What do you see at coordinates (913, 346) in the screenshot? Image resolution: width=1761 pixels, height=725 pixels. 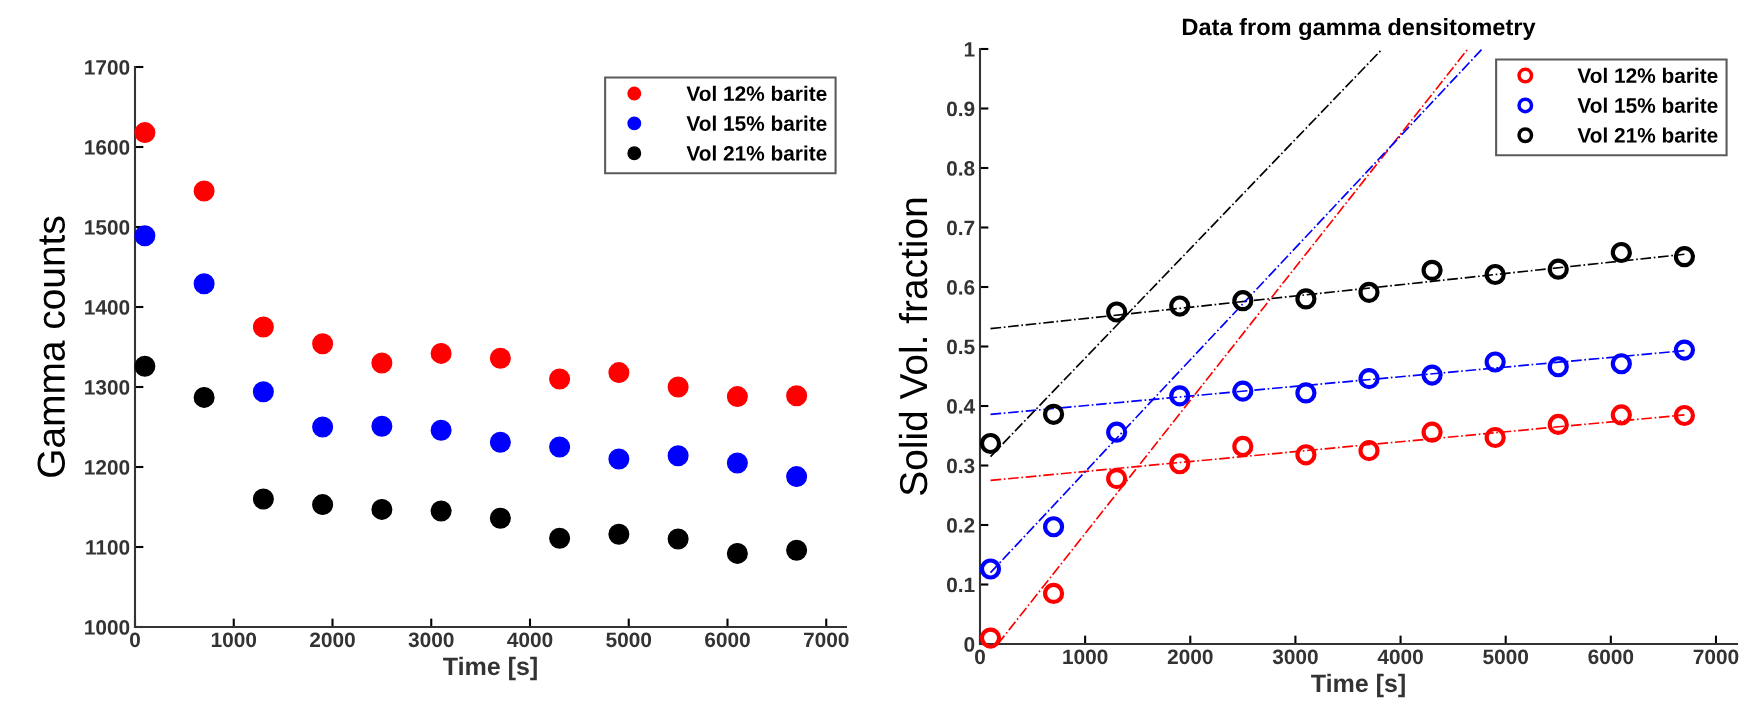 I see `y-axis-title: Solid Vol. fraction` at bounding box center [913, 346].